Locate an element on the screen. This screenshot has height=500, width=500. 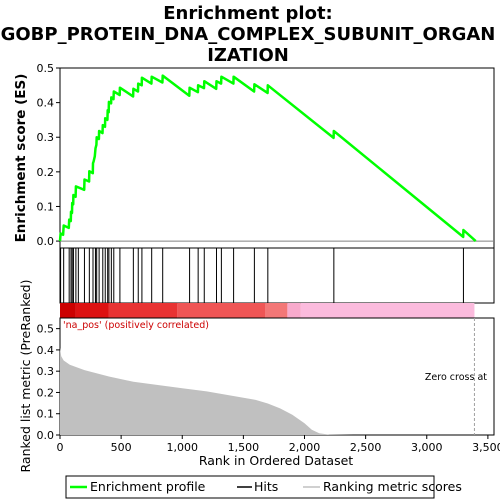
x-tick-label: 500 is located at coordinates (121, 447).